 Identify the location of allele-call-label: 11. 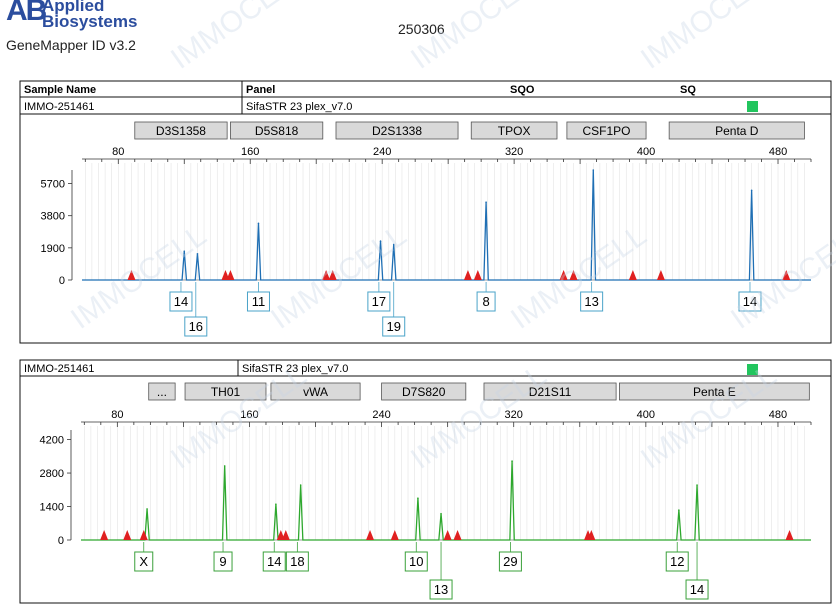
(259, 301).